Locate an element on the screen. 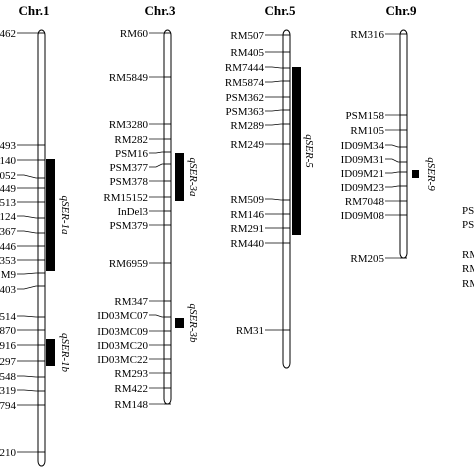  chromosome-title: Chr.1 is located at coordinates (34, 10).